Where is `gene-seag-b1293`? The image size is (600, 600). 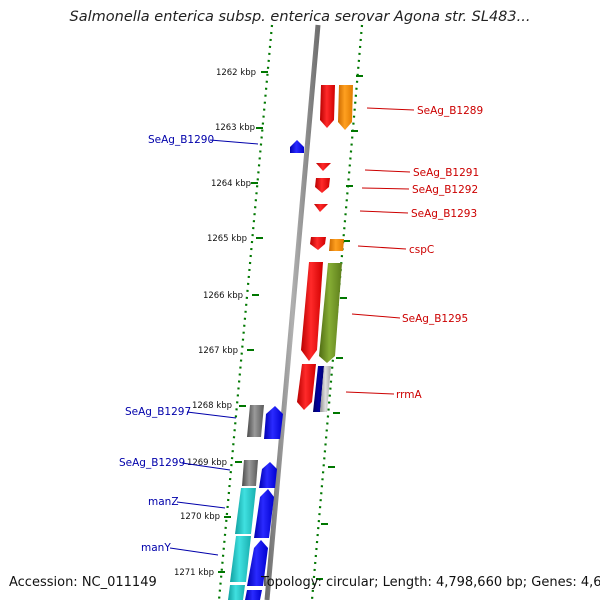 gene-seag-b1293 is located at coordinates (321, 208).